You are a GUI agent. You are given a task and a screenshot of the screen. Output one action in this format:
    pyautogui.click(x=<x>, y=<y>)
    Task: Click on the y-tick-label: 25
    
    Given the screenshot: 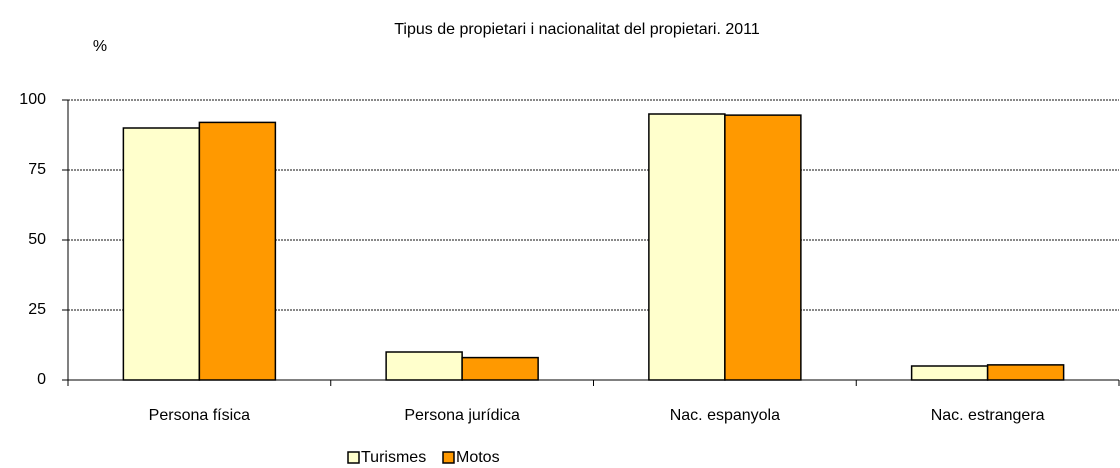 What is the action you would take?
    pyautogui.click(x=37, y=309)
    